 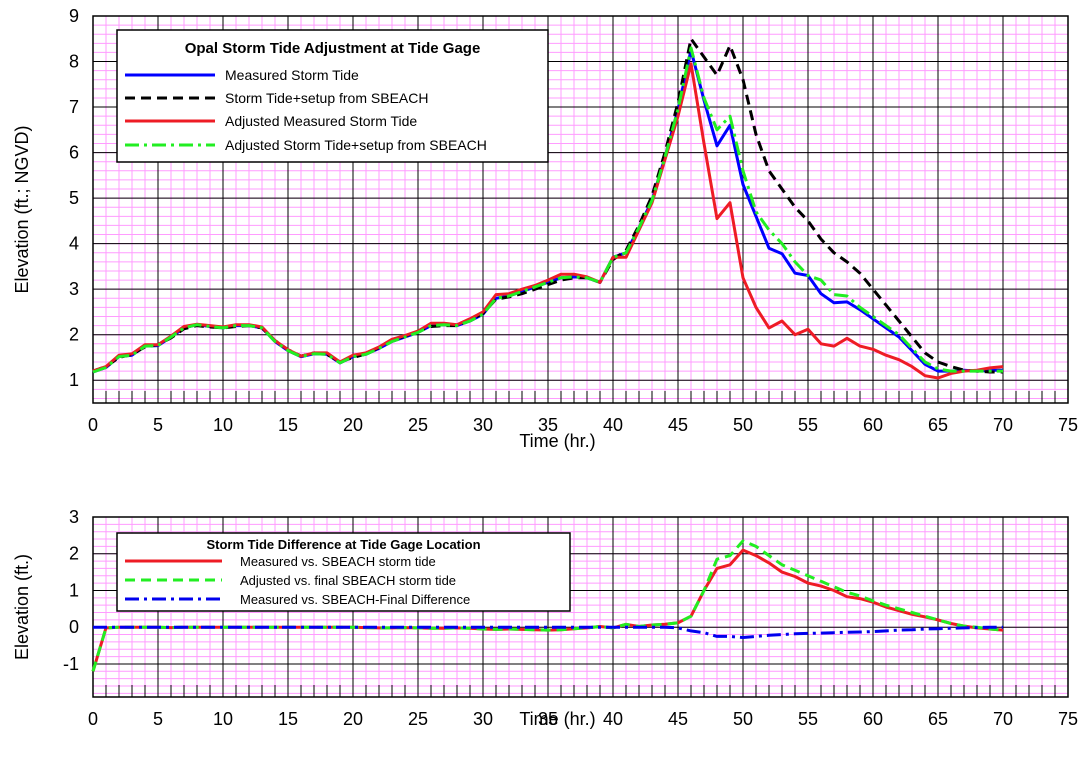 What do you see at coordinates (338, 561) in the screenshot?
I see `legend-label: Measured vs. SBEACH storm tide` at bounding box center [338, 561].